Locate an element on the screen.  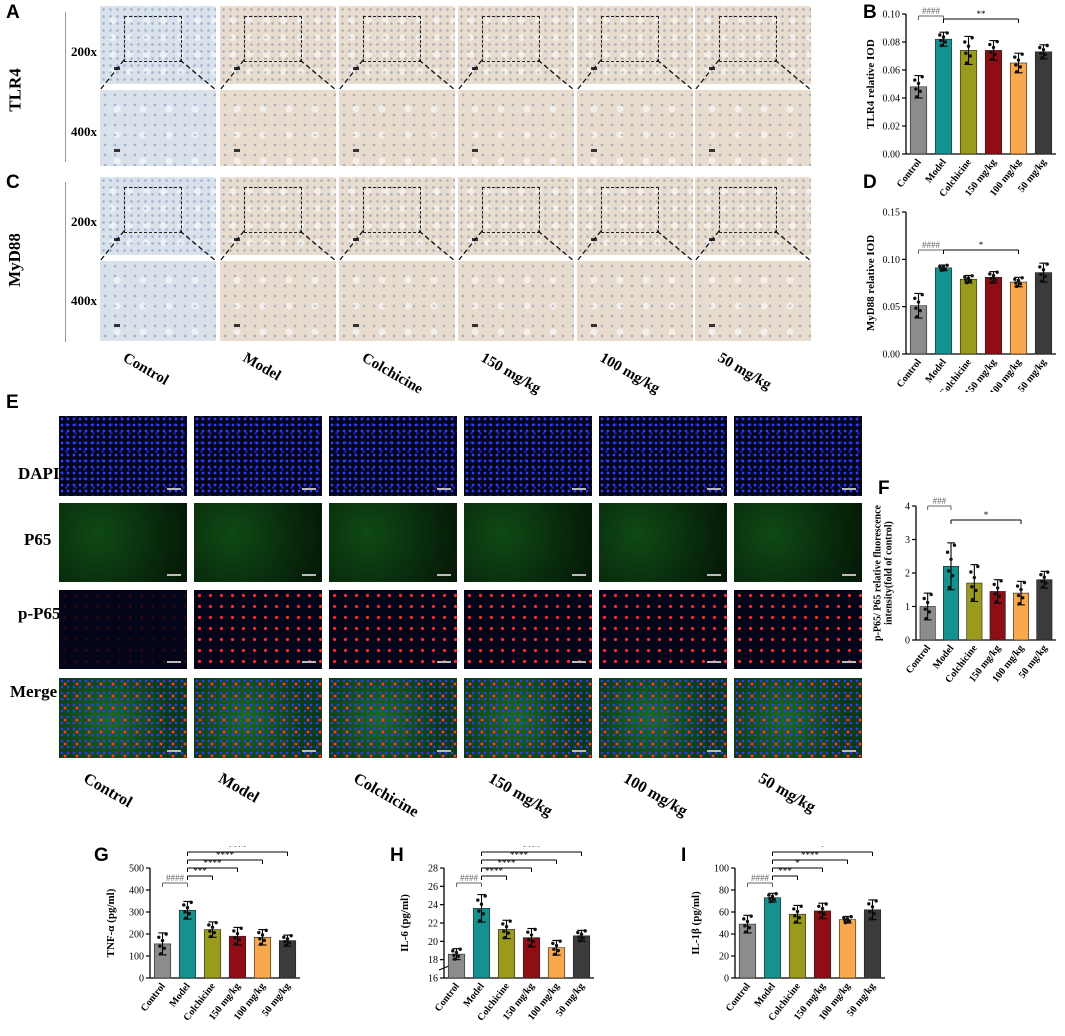
y-tick-label: 2 is located at coordinates (907, 574).